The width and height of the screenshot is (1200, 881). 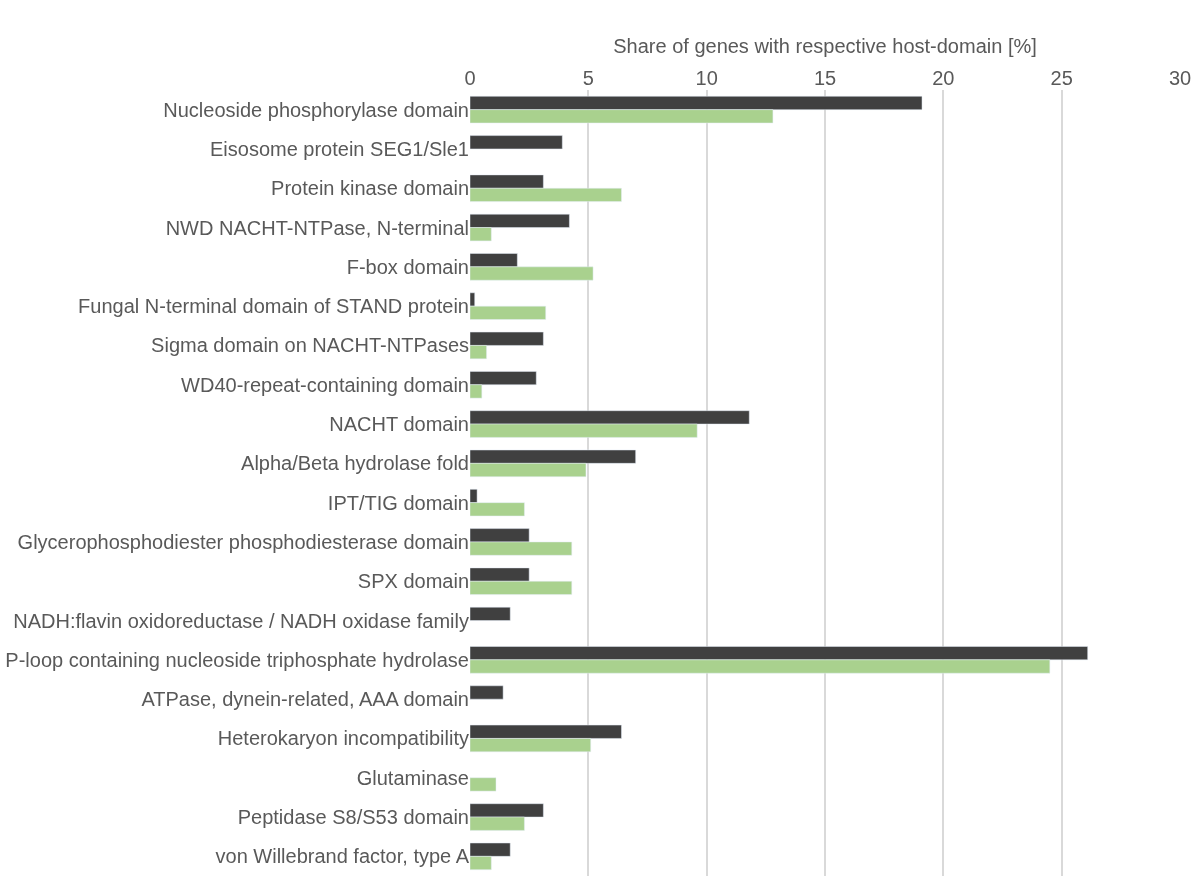 I want to click on y-tick-label: NACHT domain, so click(x=399, y=424).